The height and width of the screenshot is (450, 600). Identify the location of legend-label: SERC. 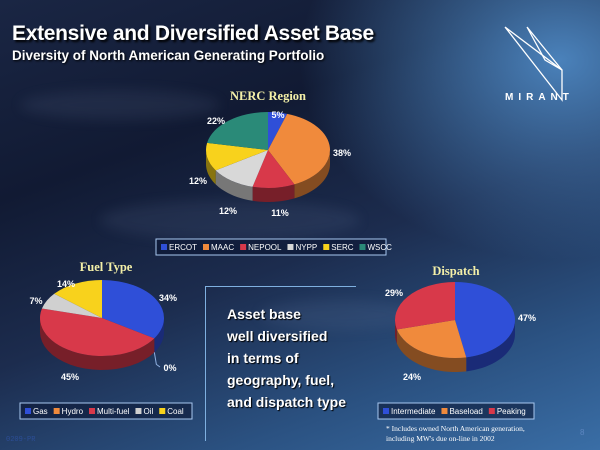
(342, 247).